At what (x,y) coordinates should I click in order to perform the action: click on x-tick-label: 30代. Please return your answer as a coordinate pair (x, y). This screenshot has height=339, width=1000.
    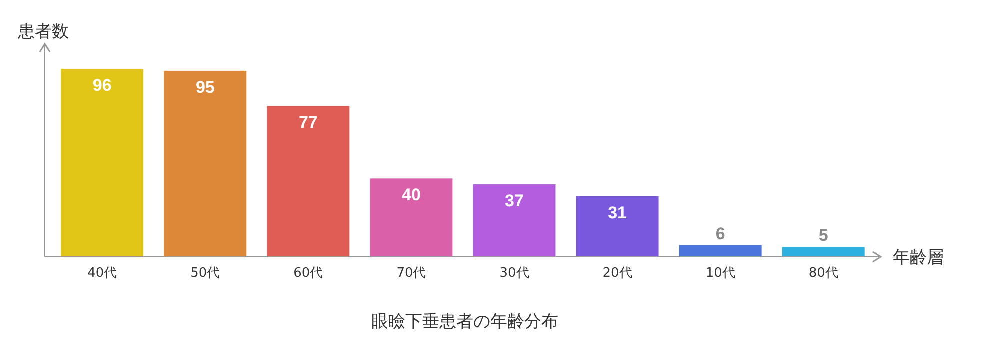
    Looking at the image, I should click on (515, 273).